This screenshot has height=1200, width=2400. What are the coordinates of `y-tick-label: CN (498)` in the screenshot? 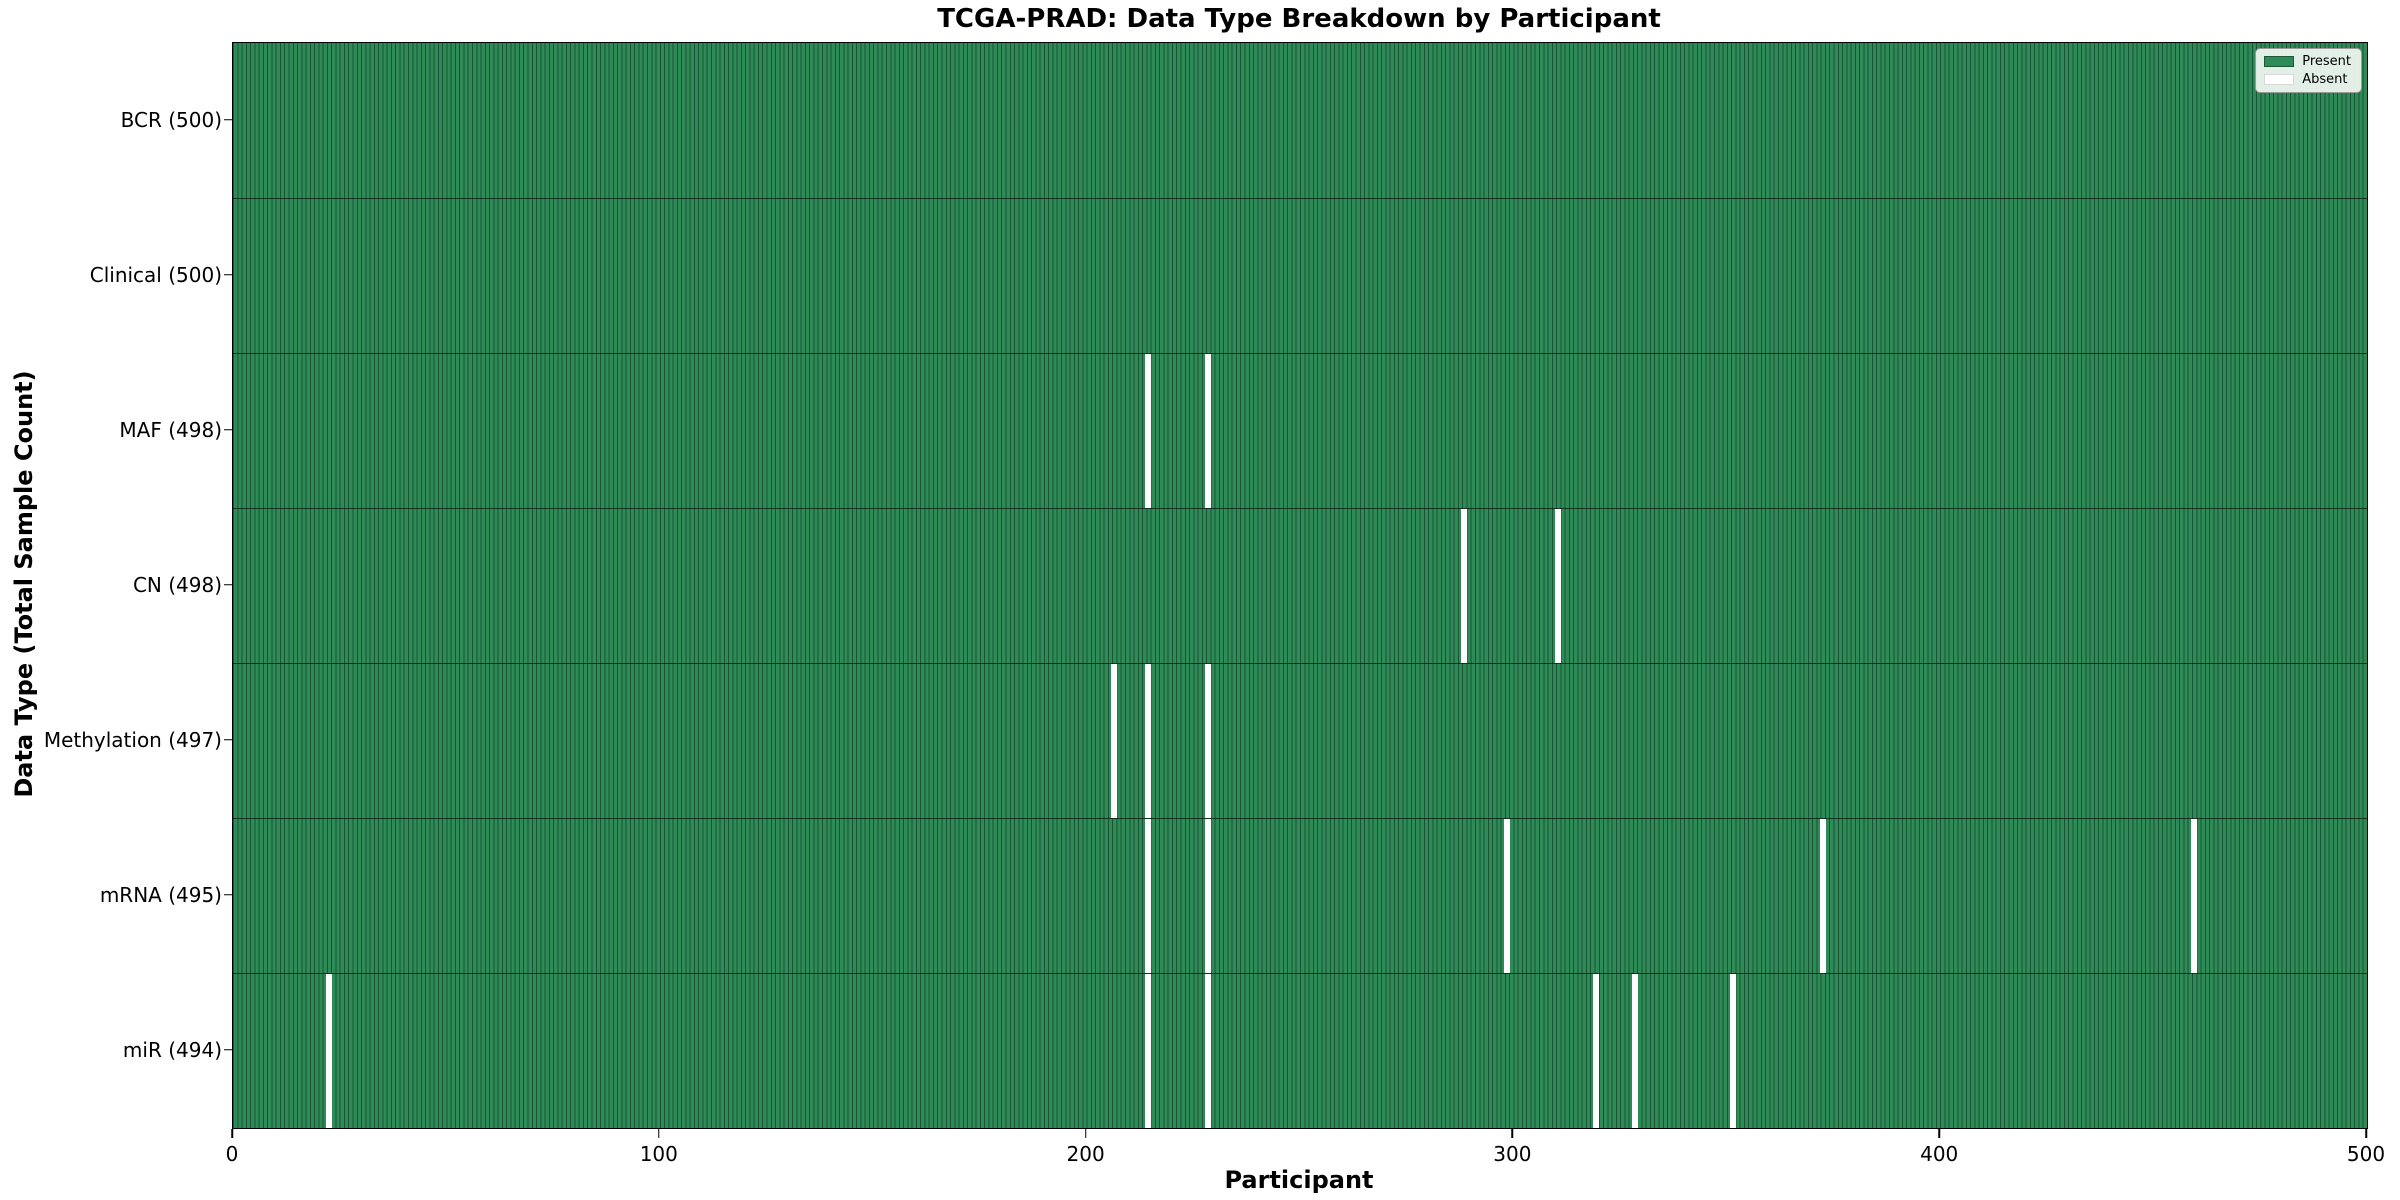 It's located at (177, 584).